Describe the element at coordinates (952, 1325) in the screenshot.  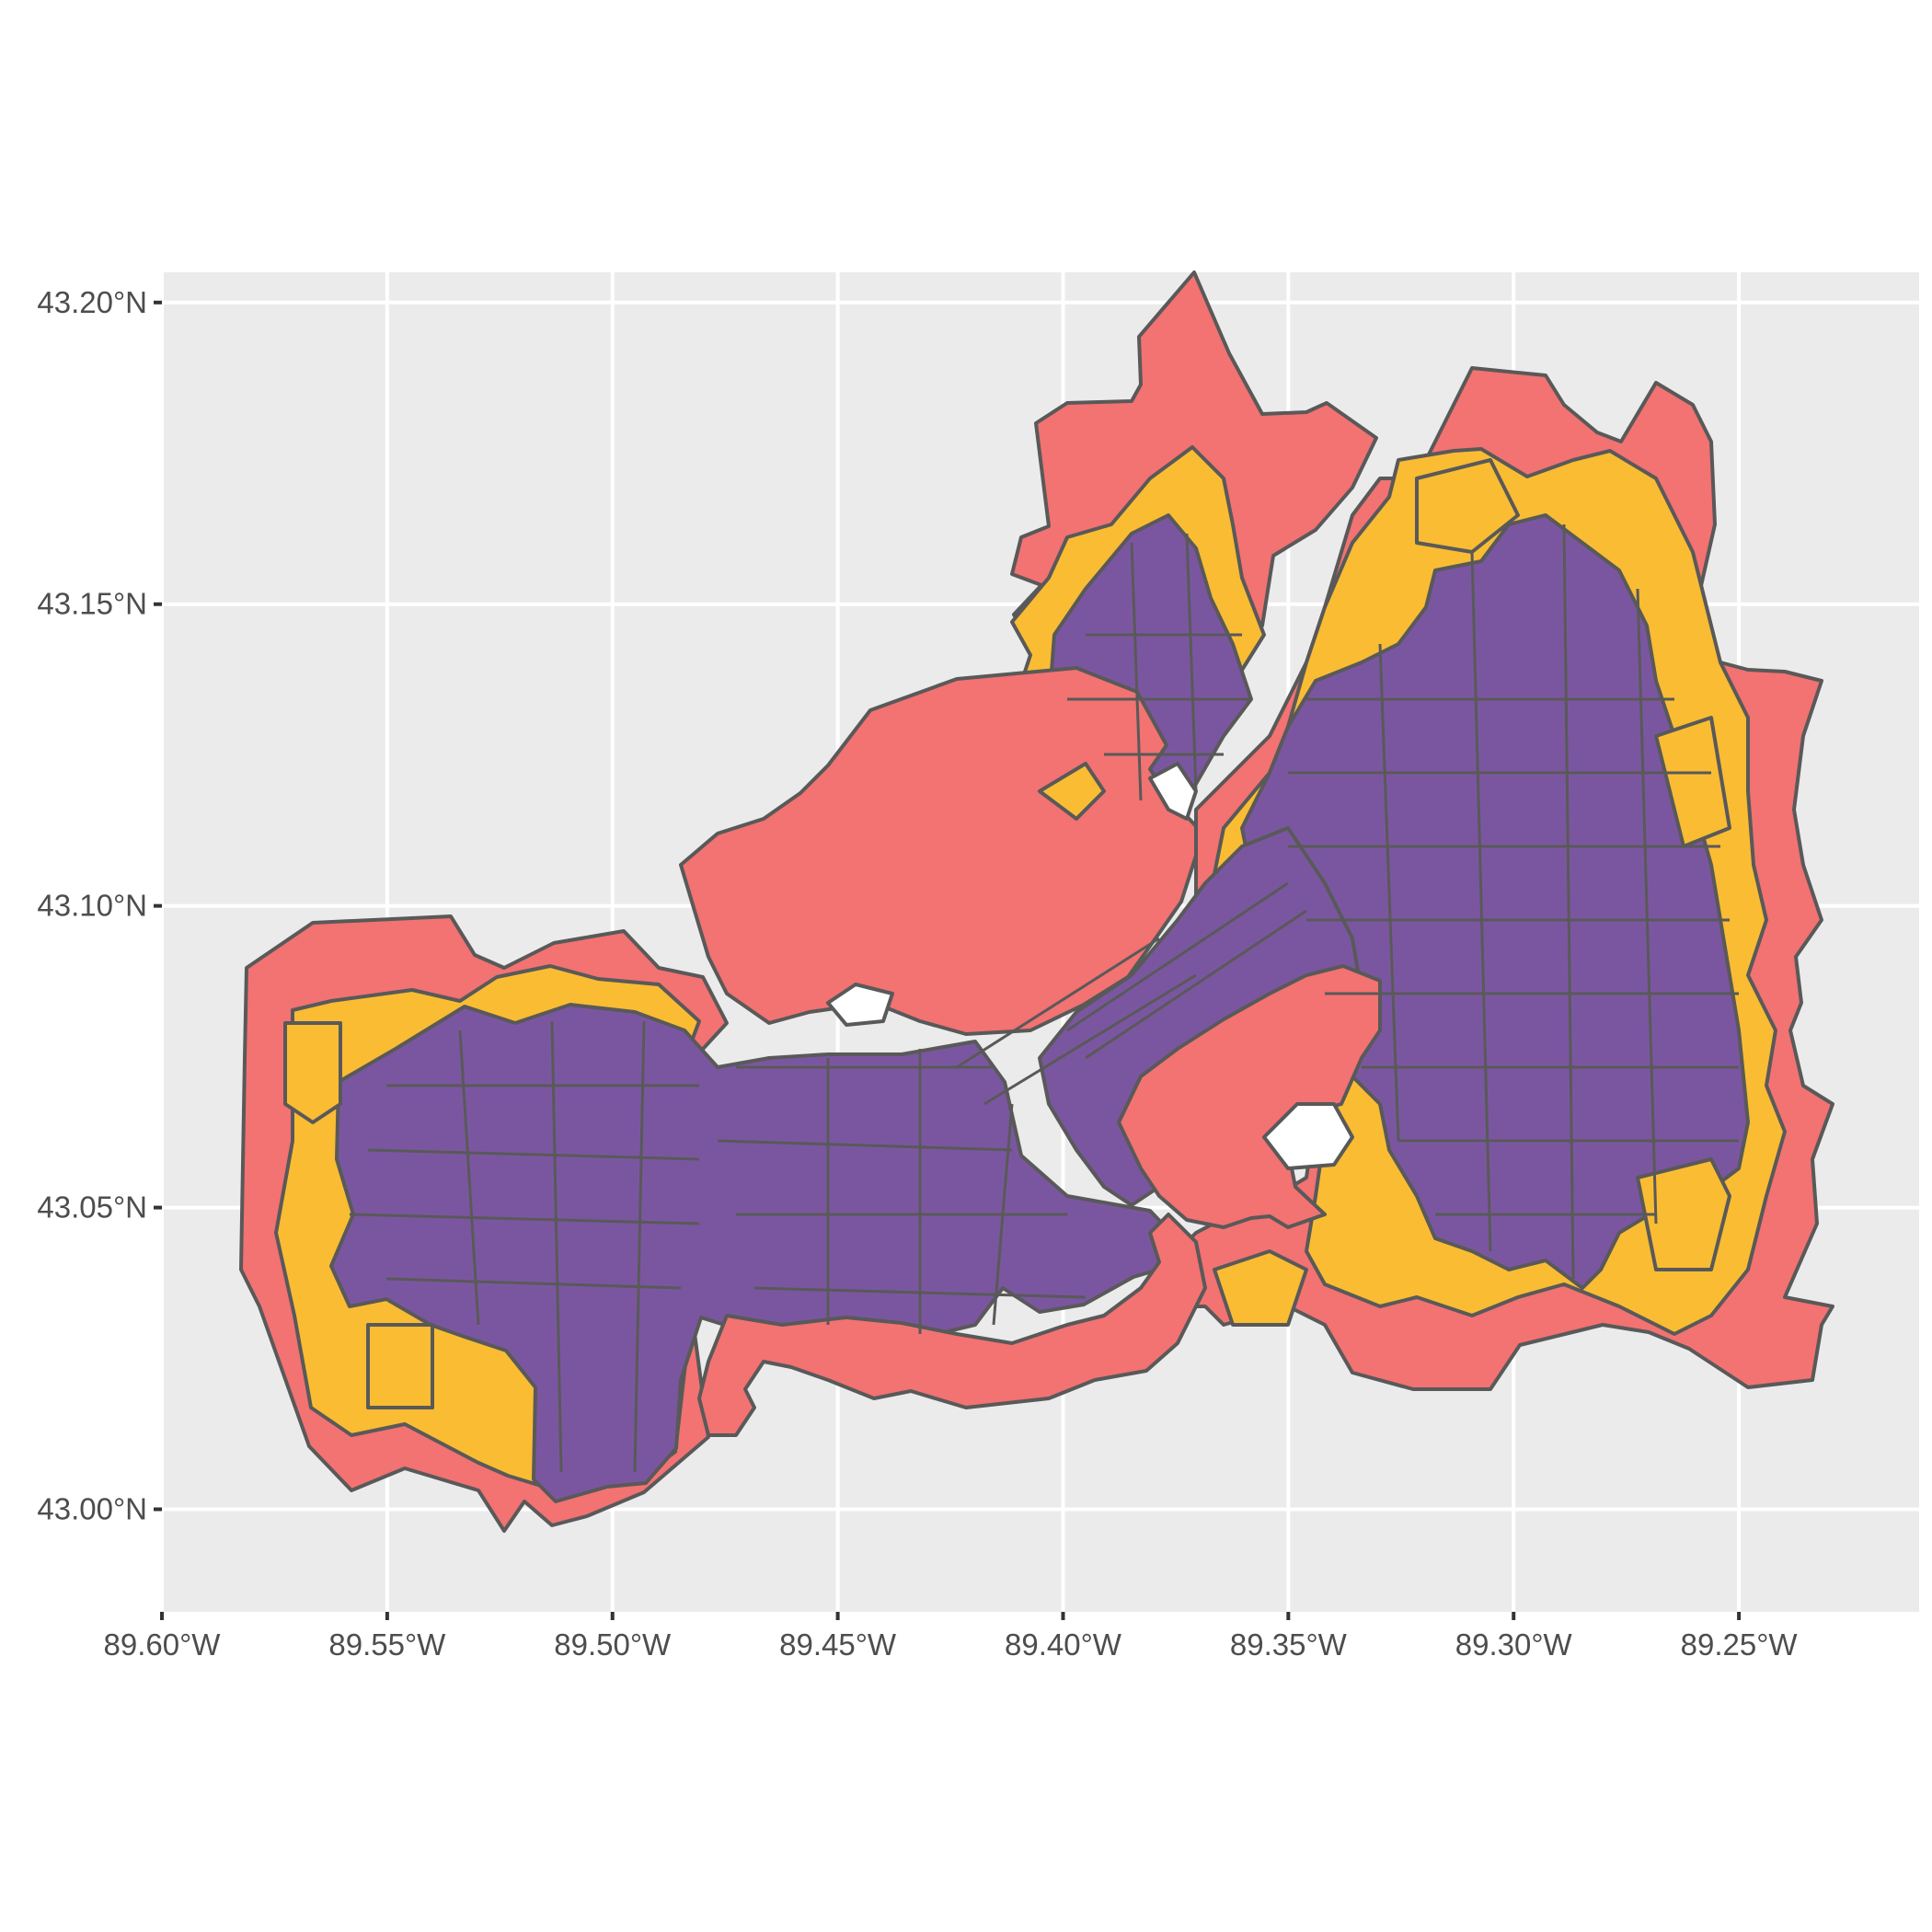
I see `region-south-outer` at that location.